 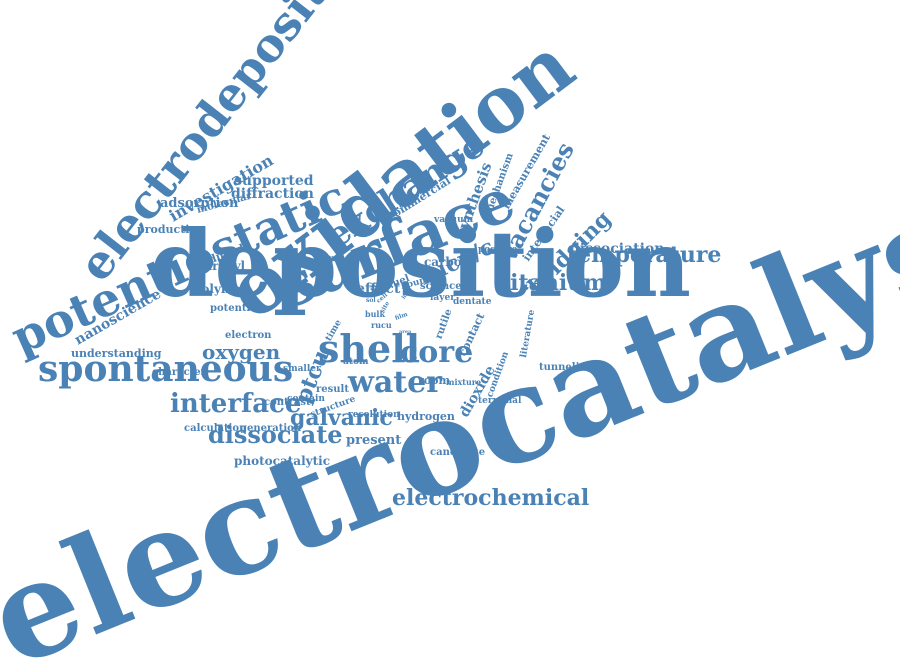 I want to click on word-carbon: carbon, so click(x=447, y=262).